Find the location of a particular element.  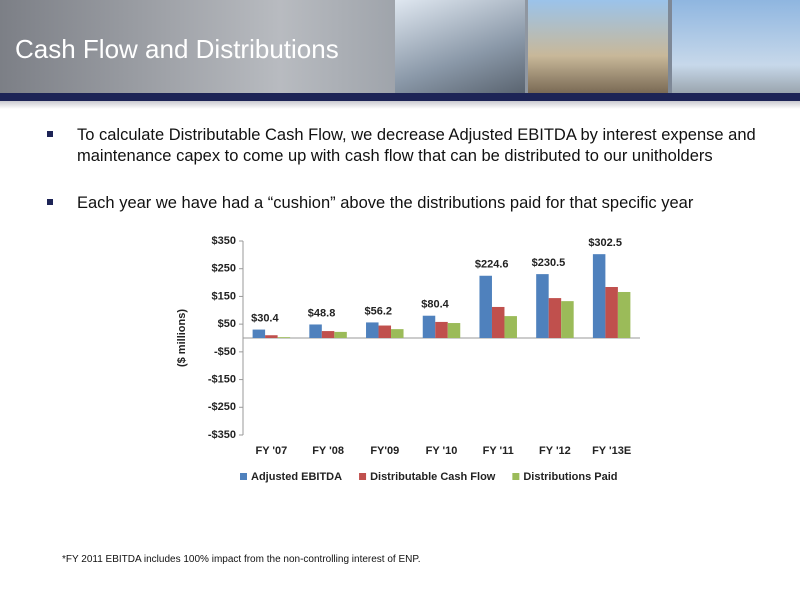

y-tick-label: $350 is located at coordinates (224, 241).